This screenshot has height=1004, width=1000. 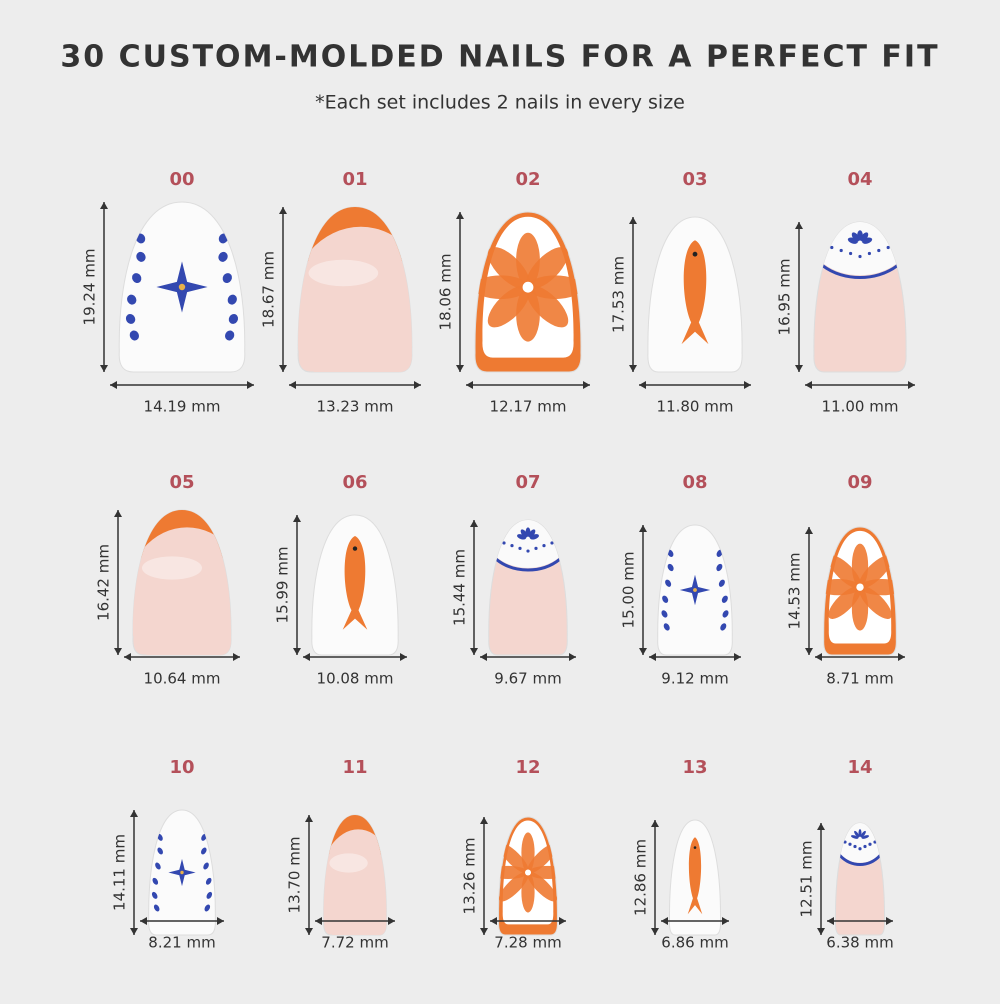 What do you see at coordinates (629, 590) in the screenshot?
I see `height-label: 15.00 mm` at bounding box center [629, 590].